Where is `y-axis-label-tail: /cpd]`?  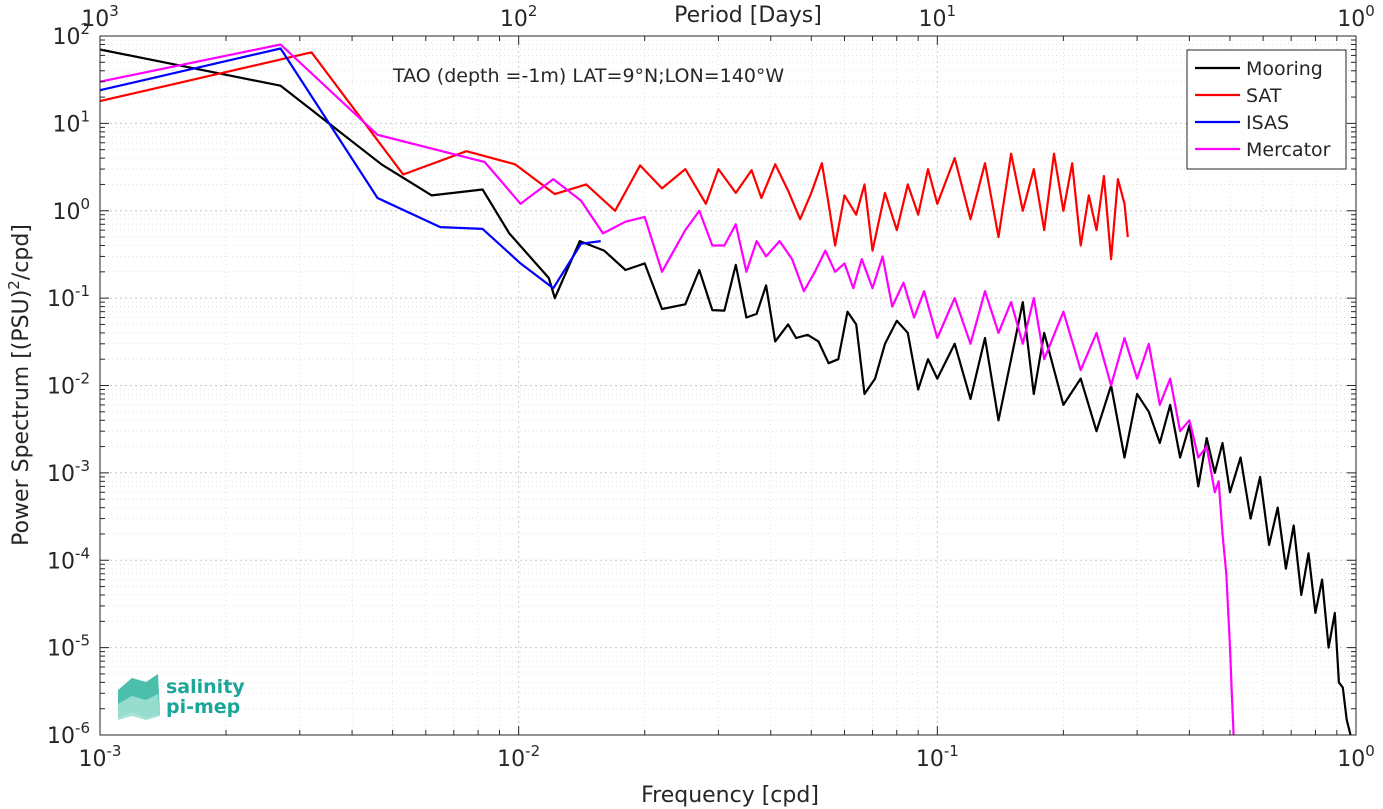
y-axis-label-tail: /cpd] is located at coordinates (21, 252).